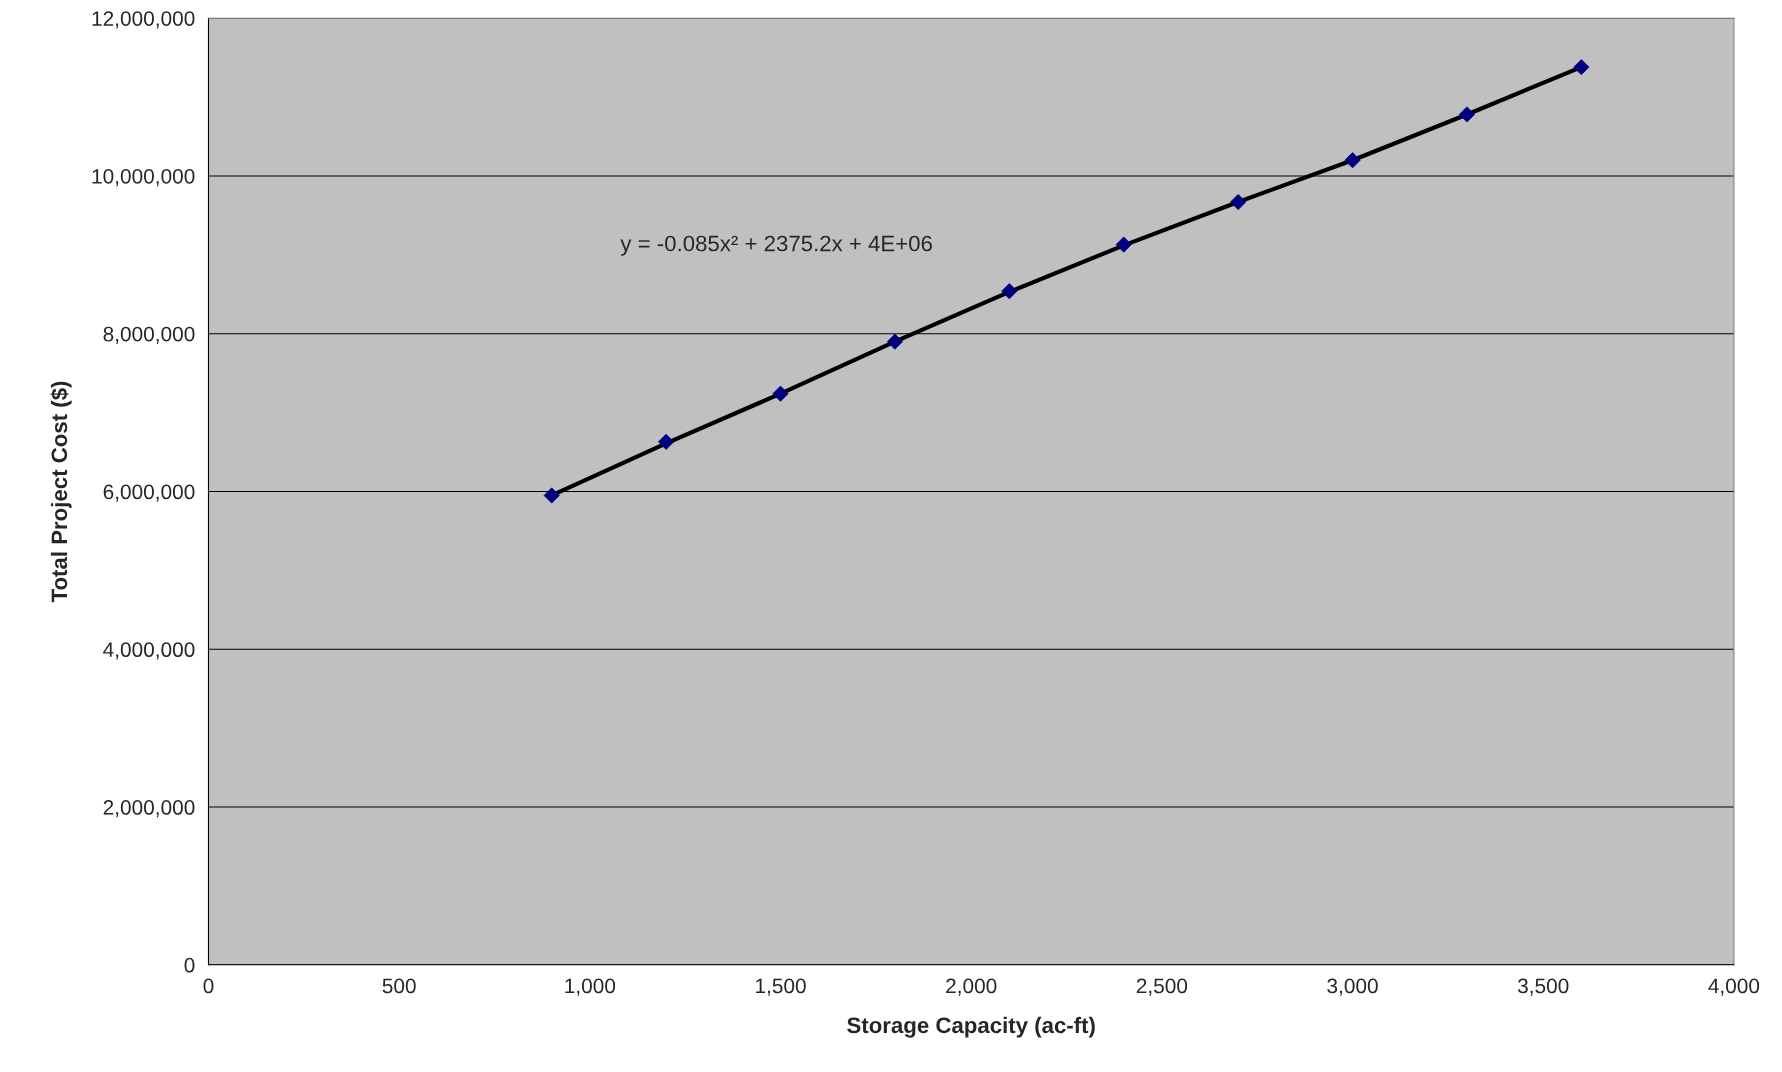  What do you see at coordinates (143, 20) in the screenshot?
I see `y-tick-label: 12,000,000` at bounding box center [143, 20].